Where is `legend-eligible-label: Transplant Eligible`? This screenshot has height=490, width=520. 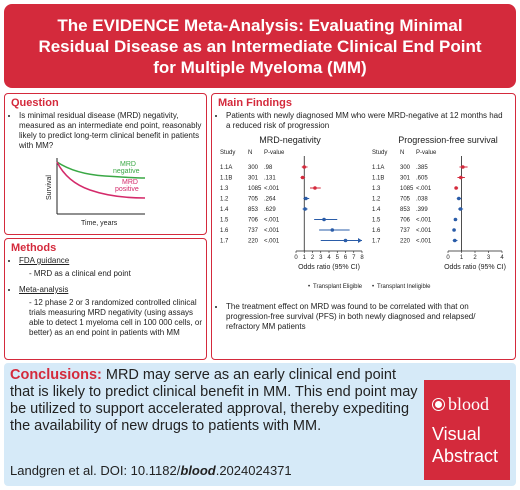
legend-eligible-label: Transplant Eligible is located at coordinates (338, 287).